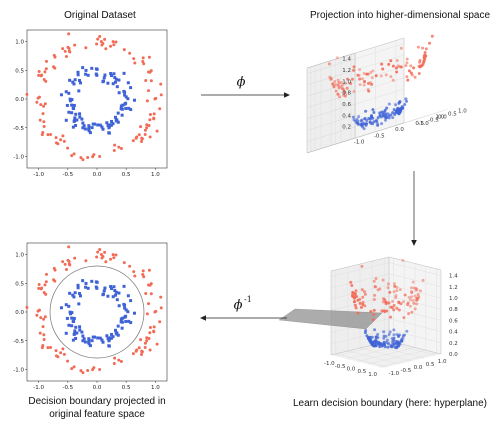 Image resolution: width=500 pixels, height=426 pixels. Describe the element at coordinates (329, 364) in the screenshot. I see `axis-tick-label: -1.0` at that location.